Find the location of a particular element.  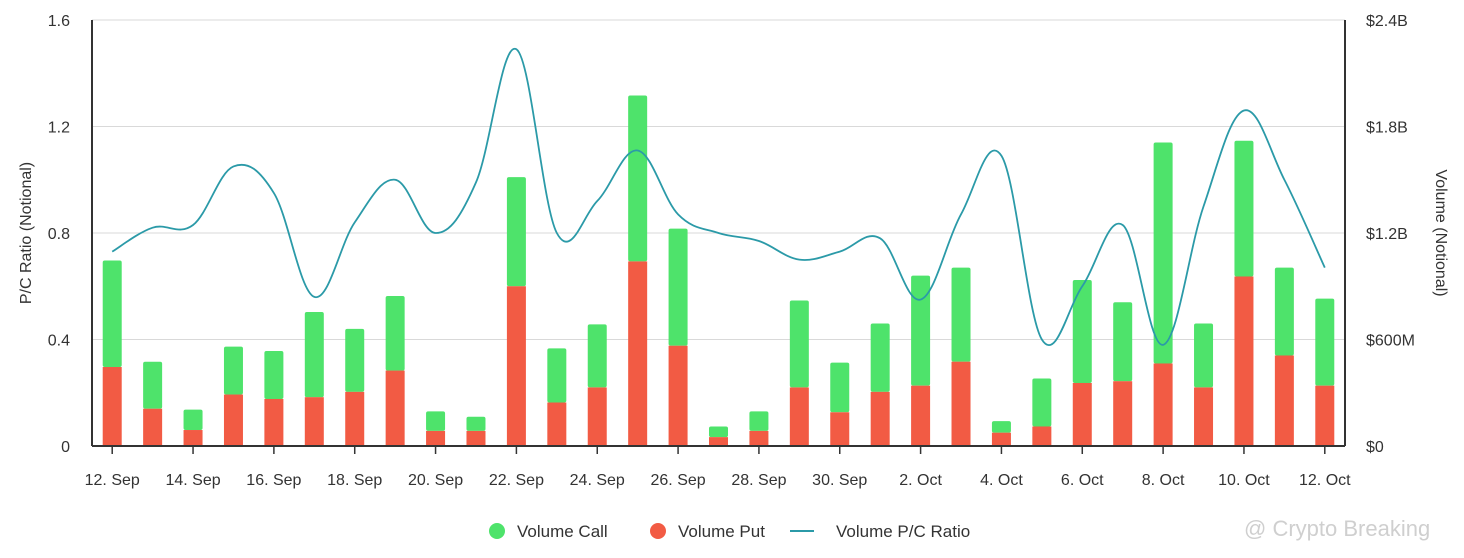

y-left-tick-label: 1.6 is located at coordinates (59, 21).